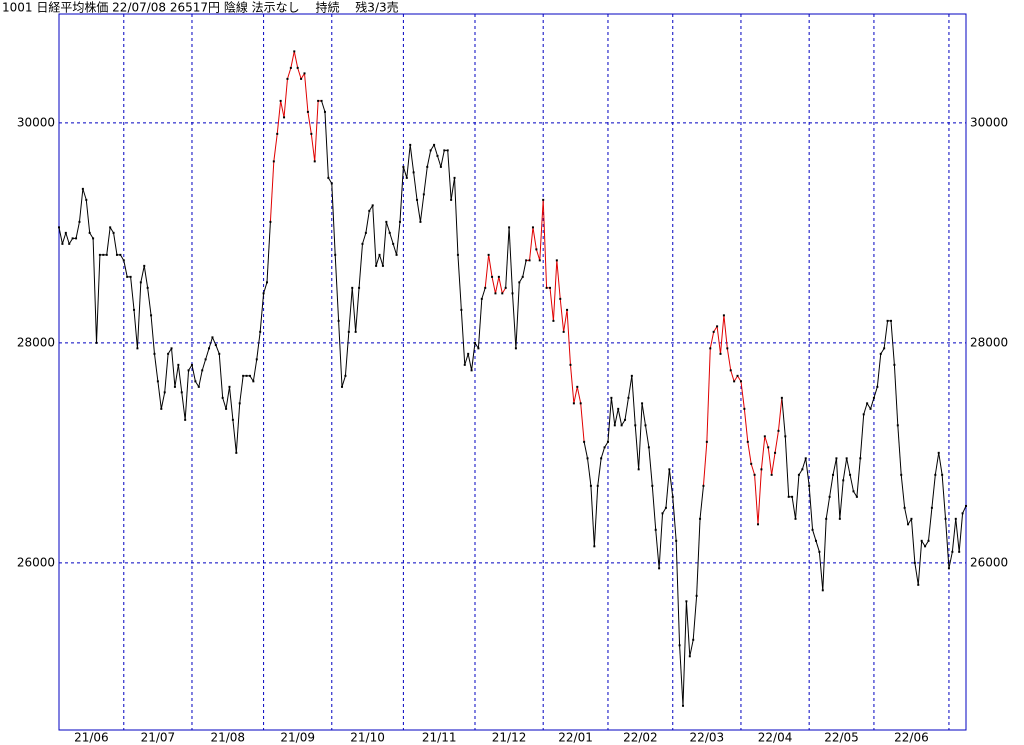  Describe the element at coordinates (367, 738) in the screenshot. I see `x-tick-label: 21/10` at that location.